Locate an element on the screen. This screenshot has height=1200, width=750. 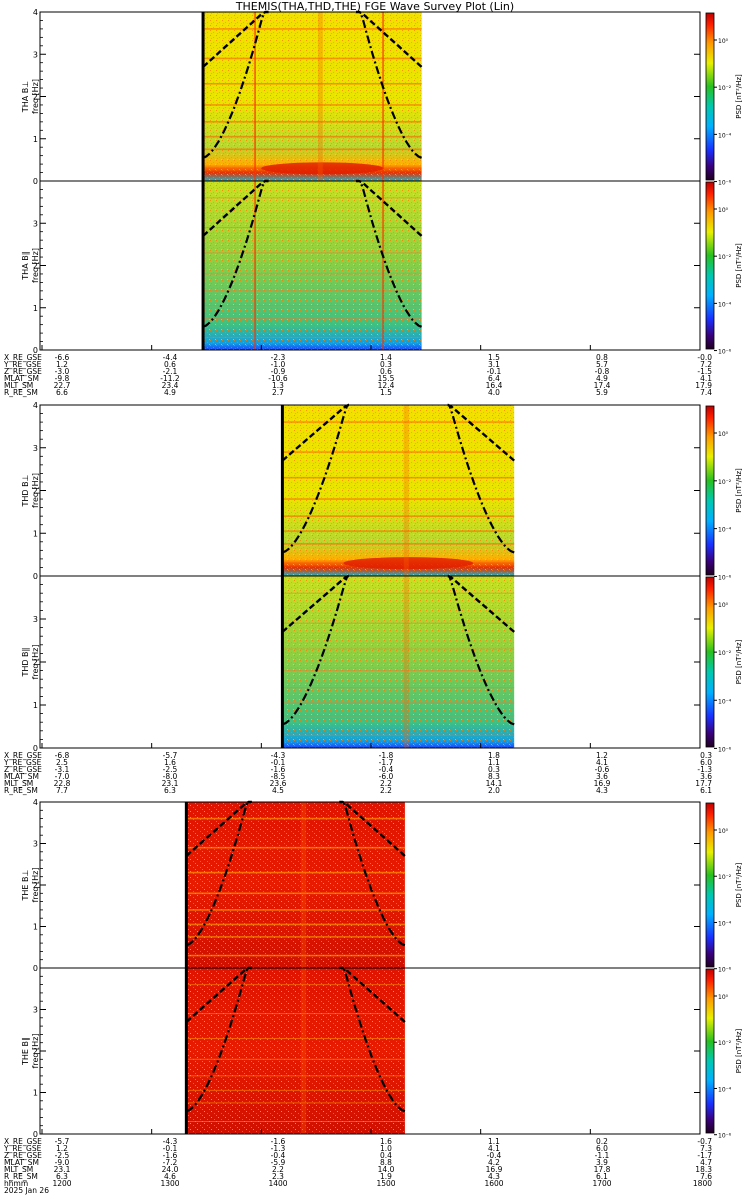
ephemeris-value: 23.4 is located at coordinates (170, 385).